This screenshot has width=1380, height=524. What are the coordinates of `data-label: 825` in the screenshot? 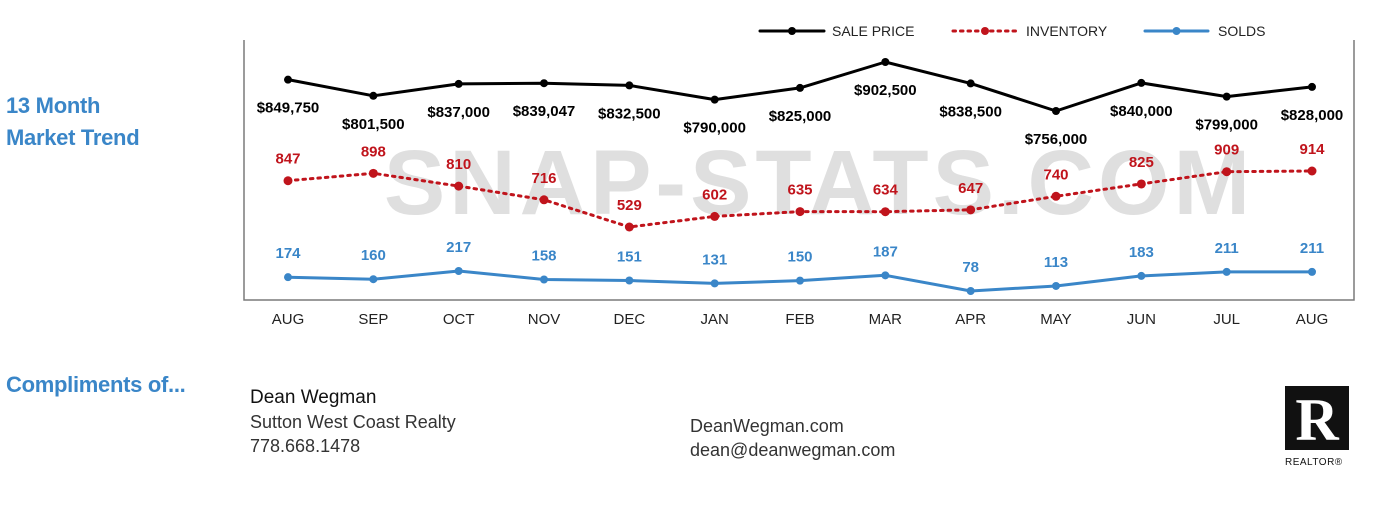 It's located at (1141, 162).